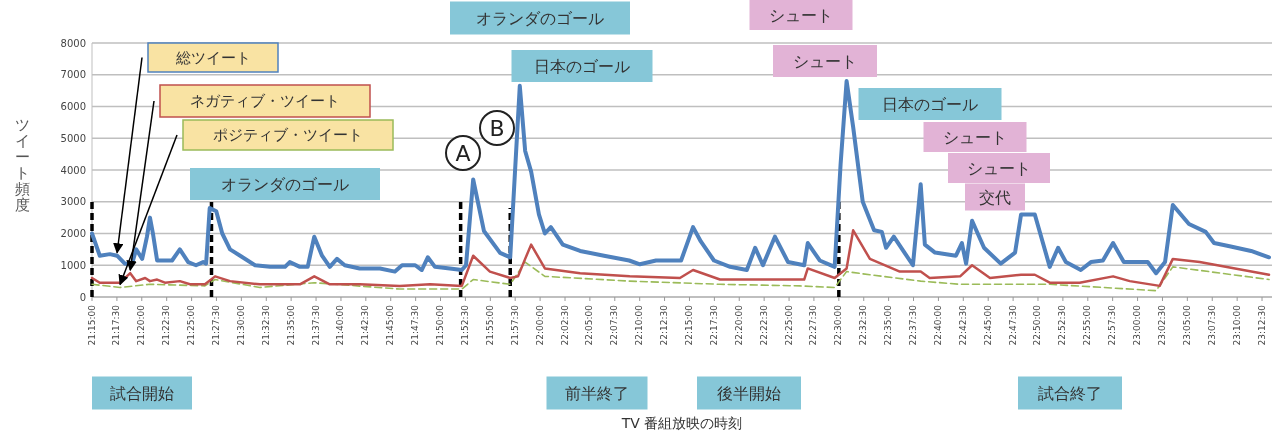 This screenshot has height=435, width=1281. I want to click on text: 試合終了, so click(1070, 393).